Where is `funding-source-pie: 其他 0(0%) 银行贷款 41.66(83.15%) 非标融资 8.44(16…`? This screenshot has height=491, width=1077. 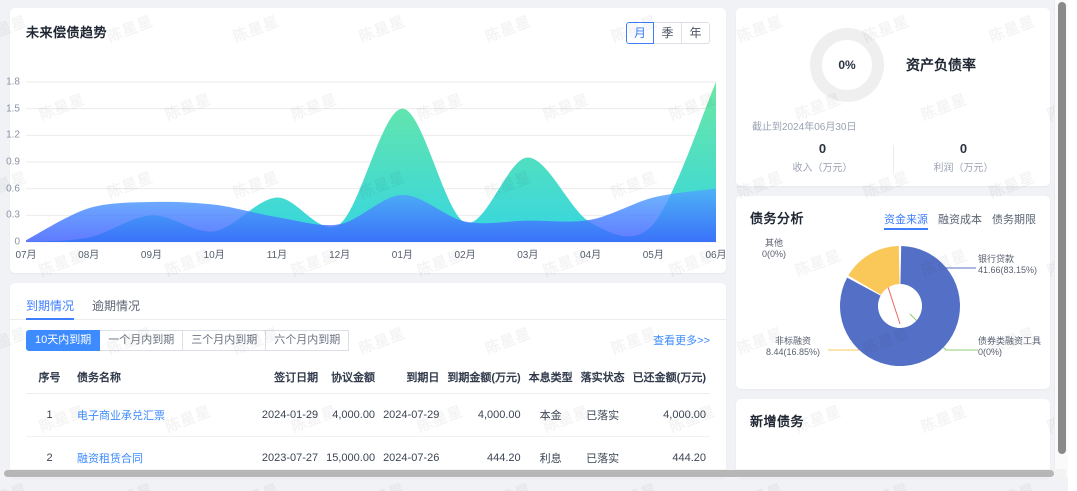
funding-source-pie: 其他 0(0%) 银行贷款 41.66(83.15%) 非标融资 8.44(16… is located at coordinates (895, 309).